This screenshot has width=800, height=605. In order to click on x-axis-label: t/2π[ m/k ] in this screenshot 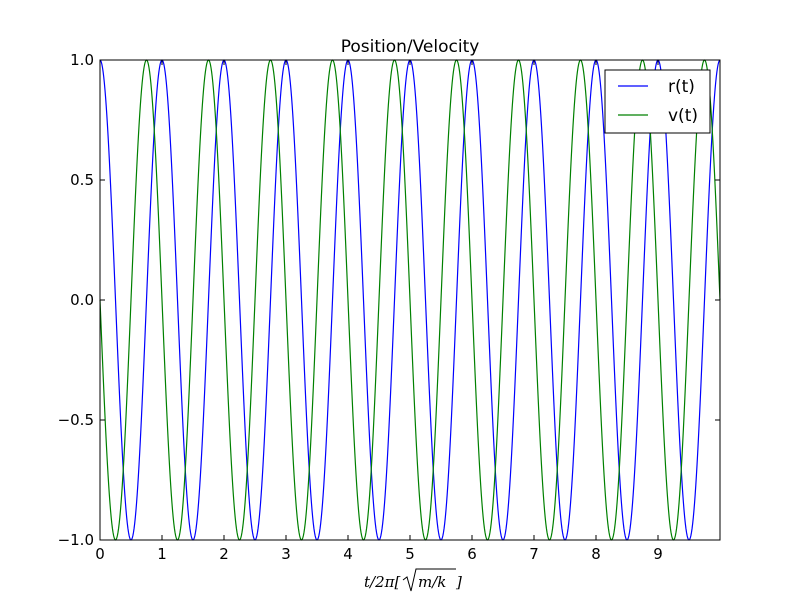, I will do `click(413, 580)`.